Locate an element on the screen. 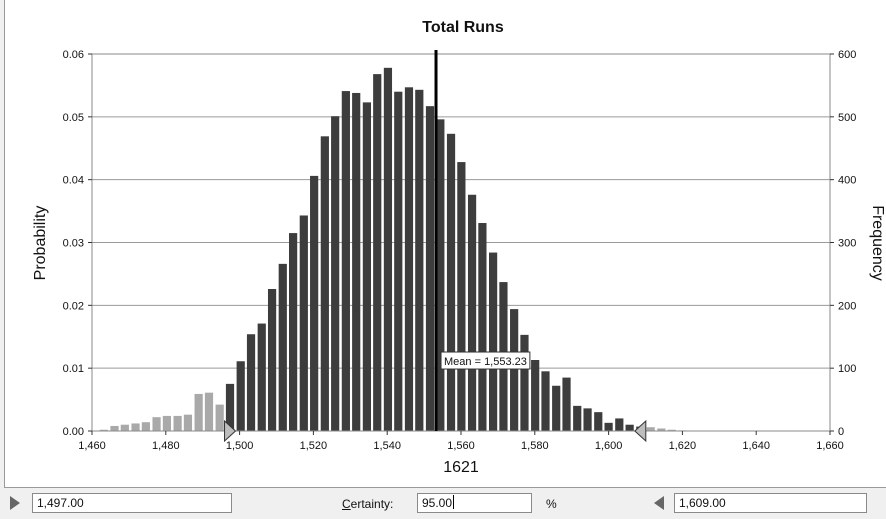  certainty-handles is located at coordinates (435, 431).